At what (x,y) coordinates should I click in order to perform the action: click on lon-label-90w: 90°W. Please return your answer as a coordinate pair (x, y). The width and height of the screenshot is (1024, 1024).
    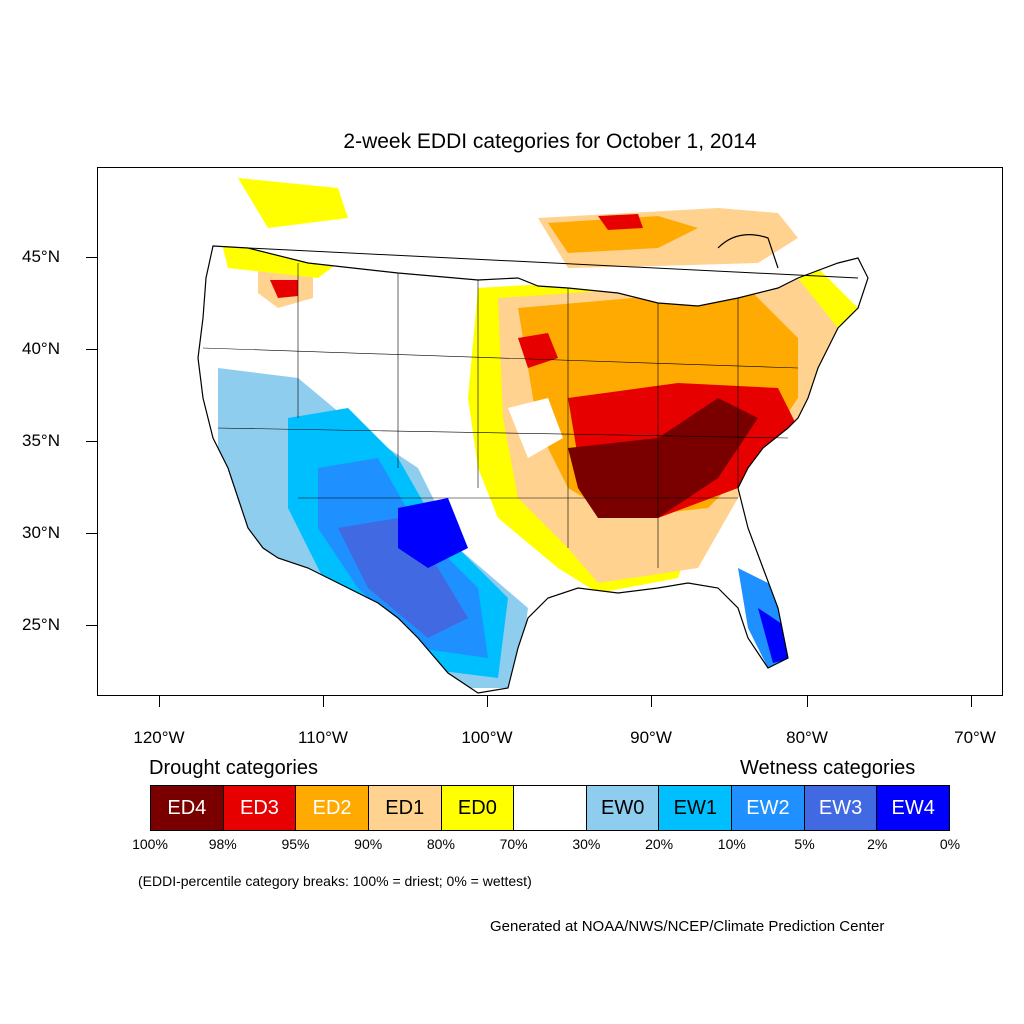
    Looking at the image, I should click on (651, 737).